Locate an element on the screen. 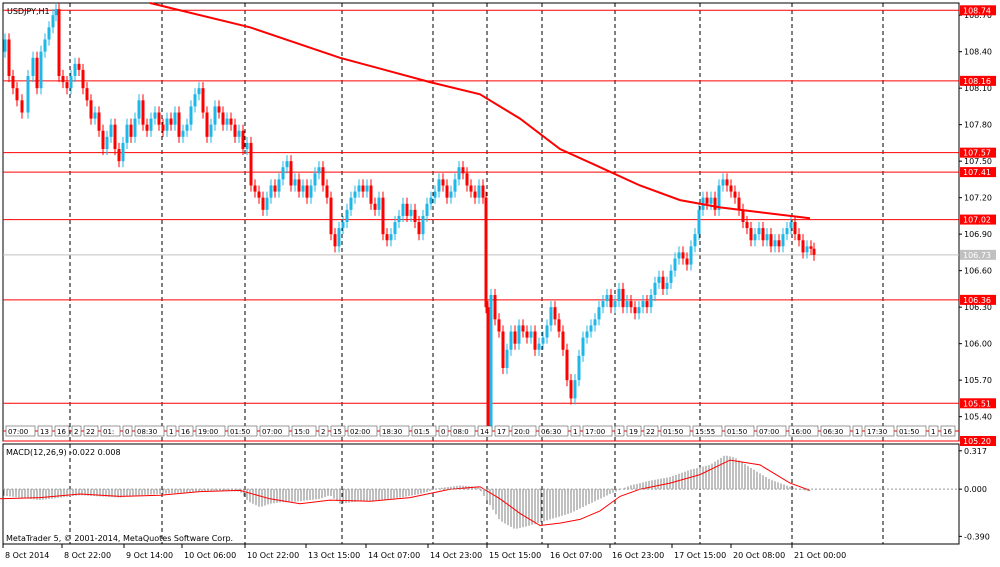 The image size is (1000, 567). session-tag: 2 is located at coordinates (76, 432).